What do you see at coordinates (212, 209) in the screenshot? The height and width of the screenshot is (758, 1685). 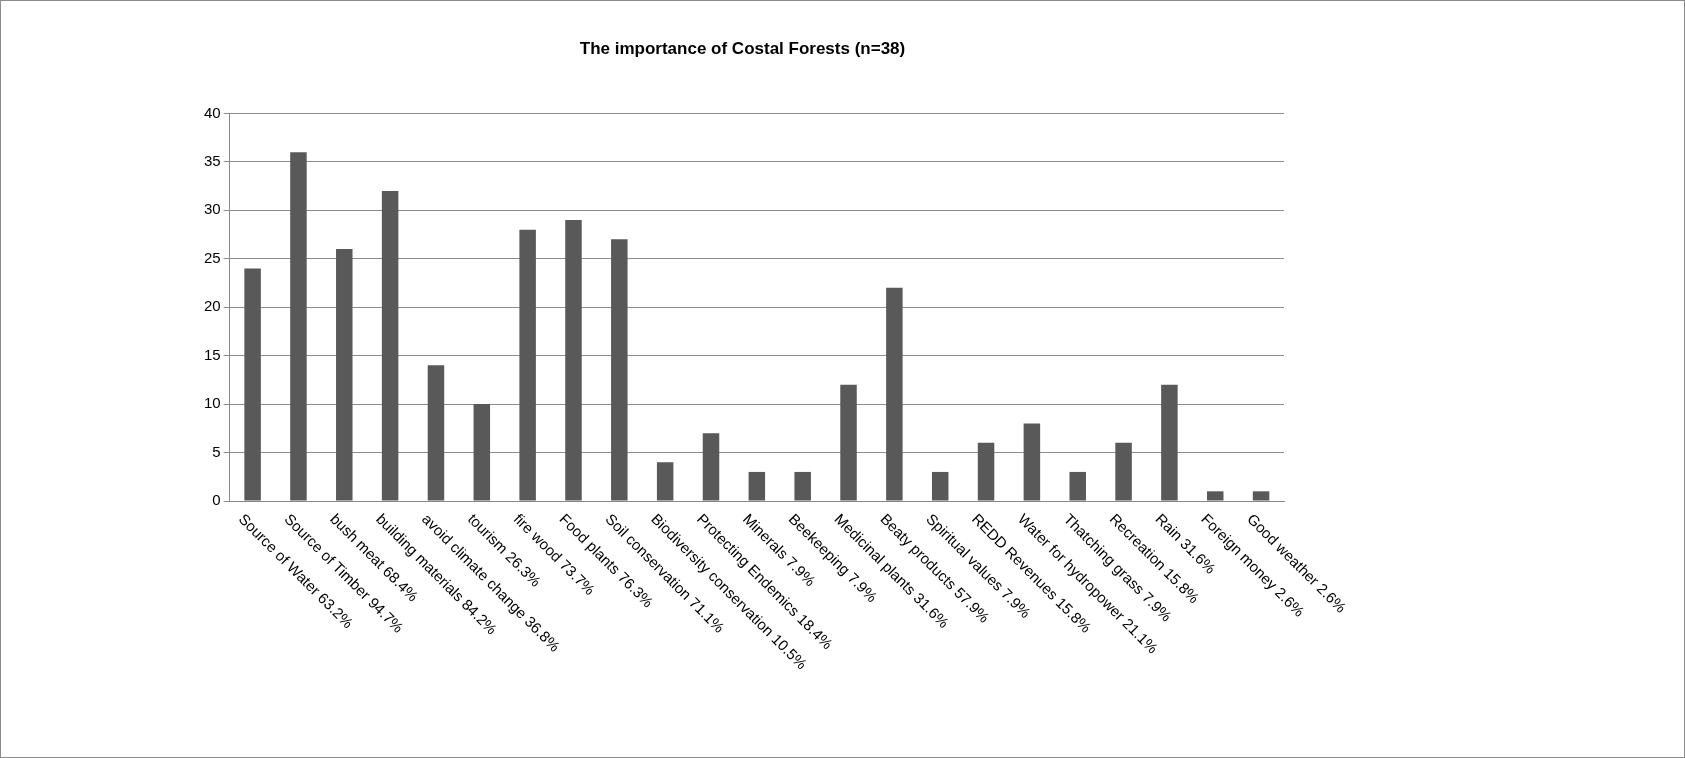 I see `y-tick-label: 30` at bounding box center [212, 209].